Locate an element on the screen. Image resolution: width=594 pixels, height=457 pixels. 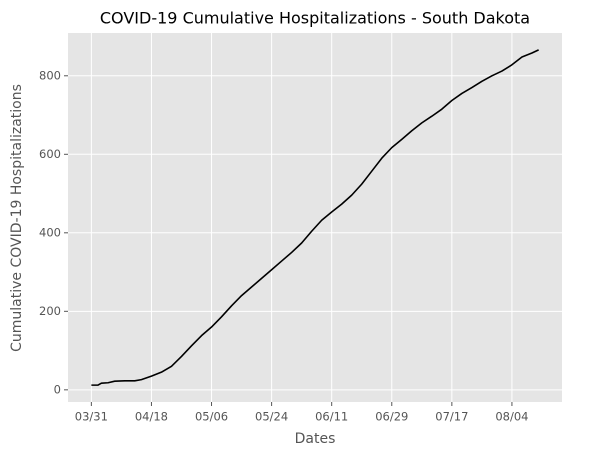
y-axis-label: Cumulative COVID-19 Hospitalizations is located at coordinates (17, 218).